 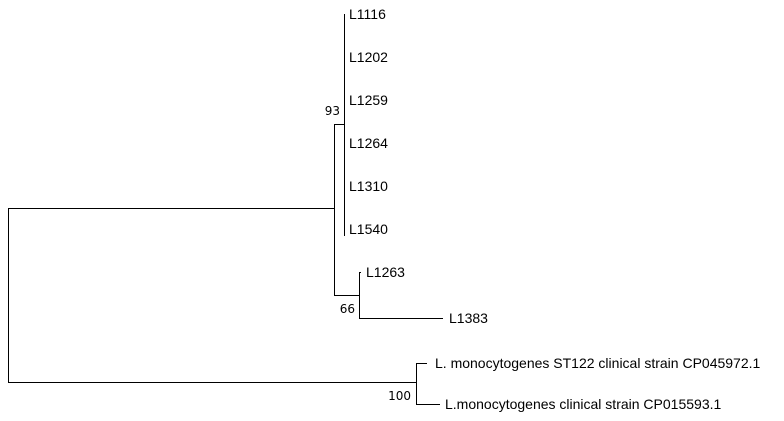 What do you see at coordinates (368, 143) in the screenshot?
I see `leaf-label-l1264: L1264` at bounding box center [368, 143].